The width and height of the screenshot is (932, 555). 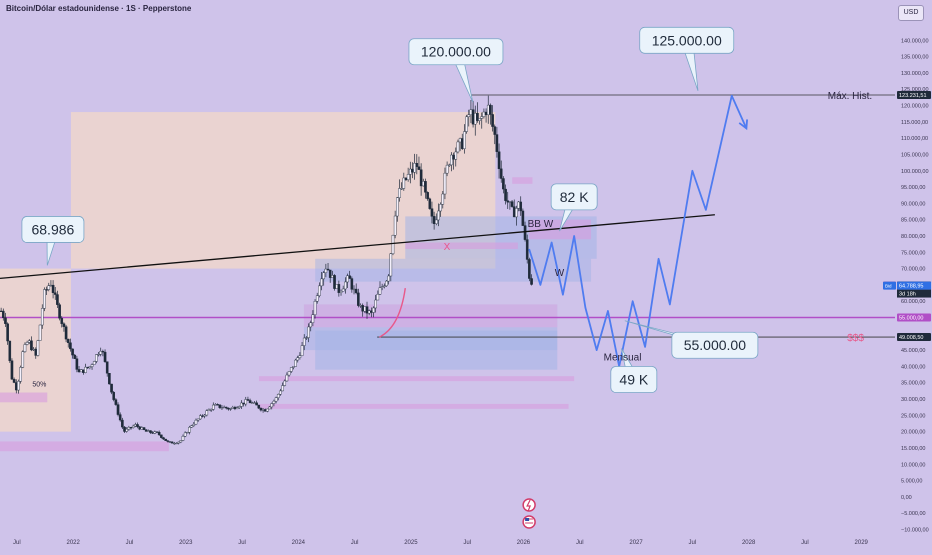 What do you see at coordinates (541, 224) in the screenshot?
I see `label-6: BB W` at bounding box center [541, 224].